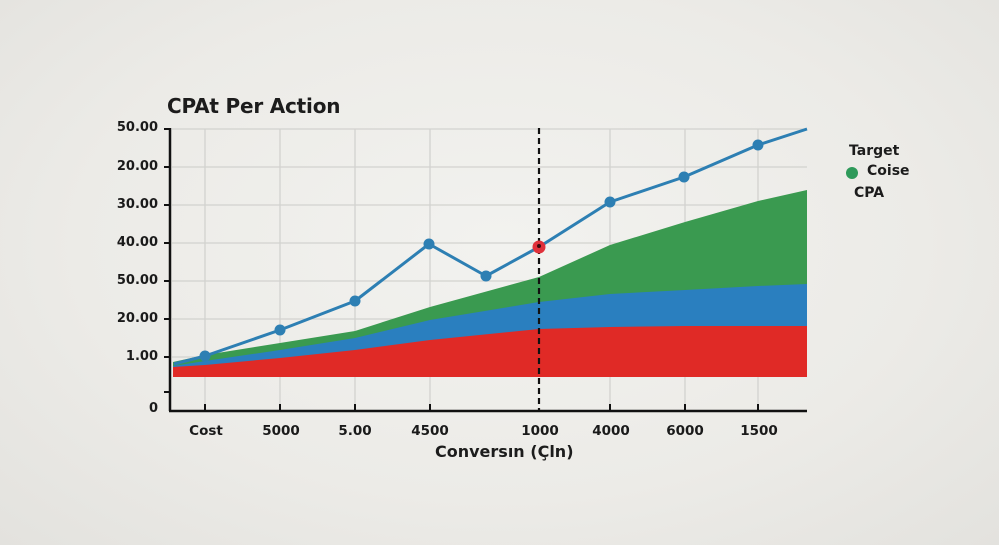  What do you see at coordinates (206, 431) in the screenshot?
I see `x-tick-label: Cost` at bounding box center [206, 431].